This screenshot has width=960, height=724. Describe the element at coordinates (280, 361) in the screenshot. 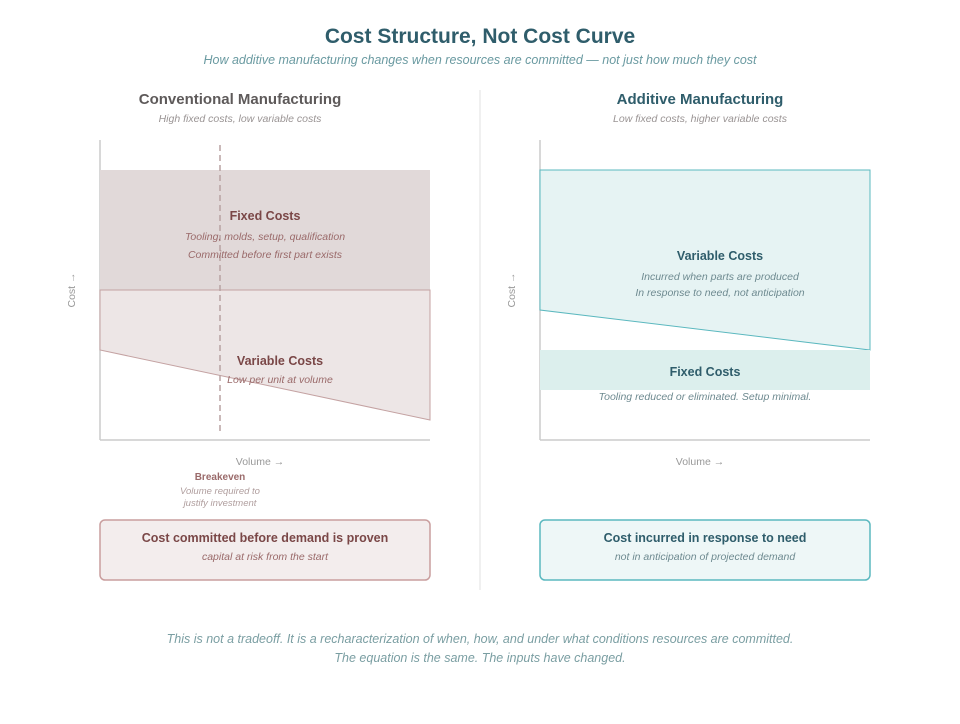

I see `conventional-variable-label: Variable Costs` at that location.